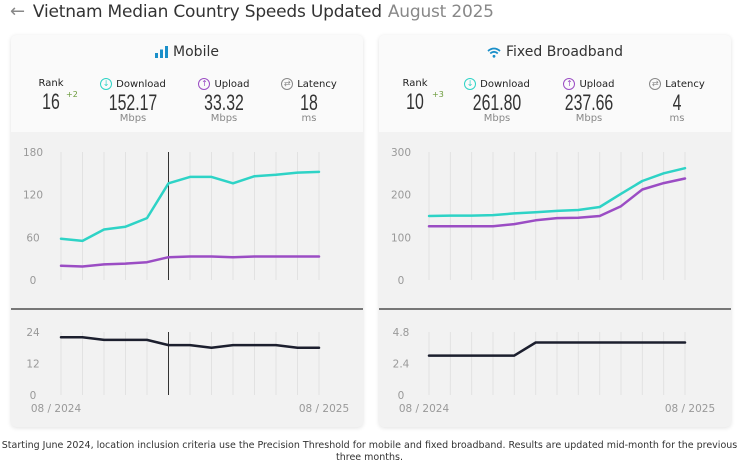 This screenshot has width=739, height=468. Describe the element at coordinates (33, 333) in the screenshot. I see `y-tick-label: 24` at that location.